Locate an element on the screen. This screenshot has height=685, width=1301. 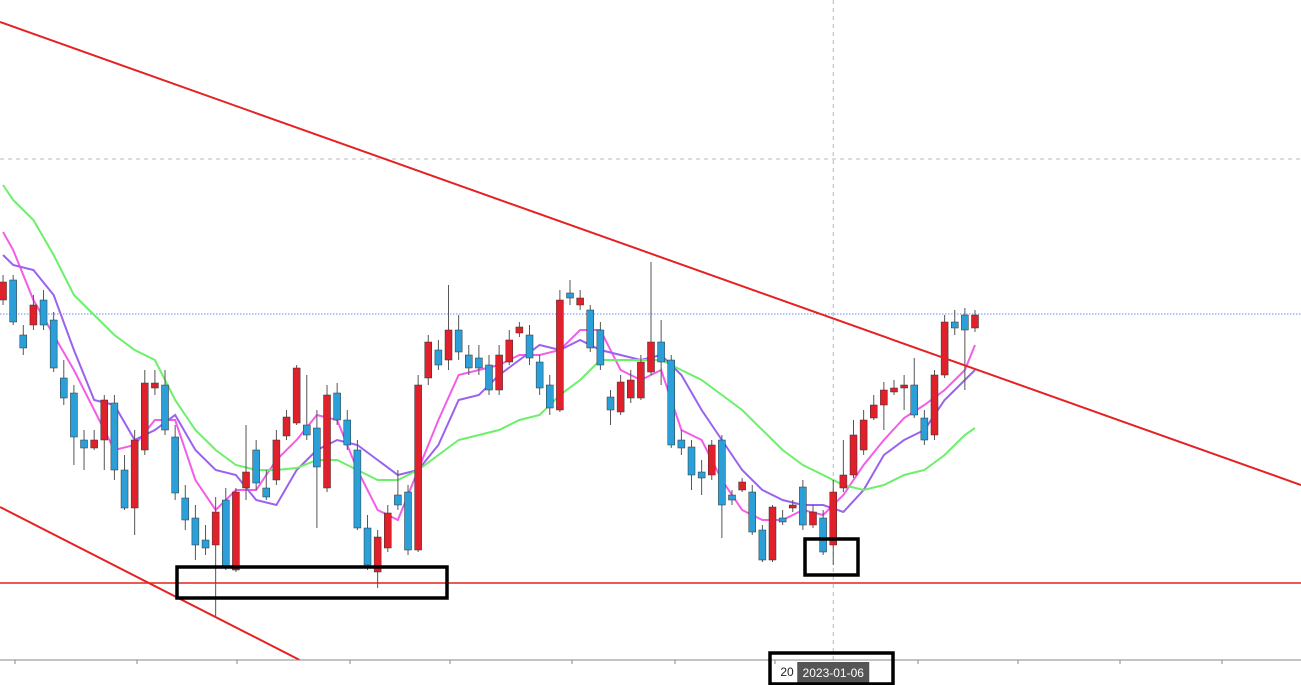
crosshair-label-box is located at coordinates (833, 673).